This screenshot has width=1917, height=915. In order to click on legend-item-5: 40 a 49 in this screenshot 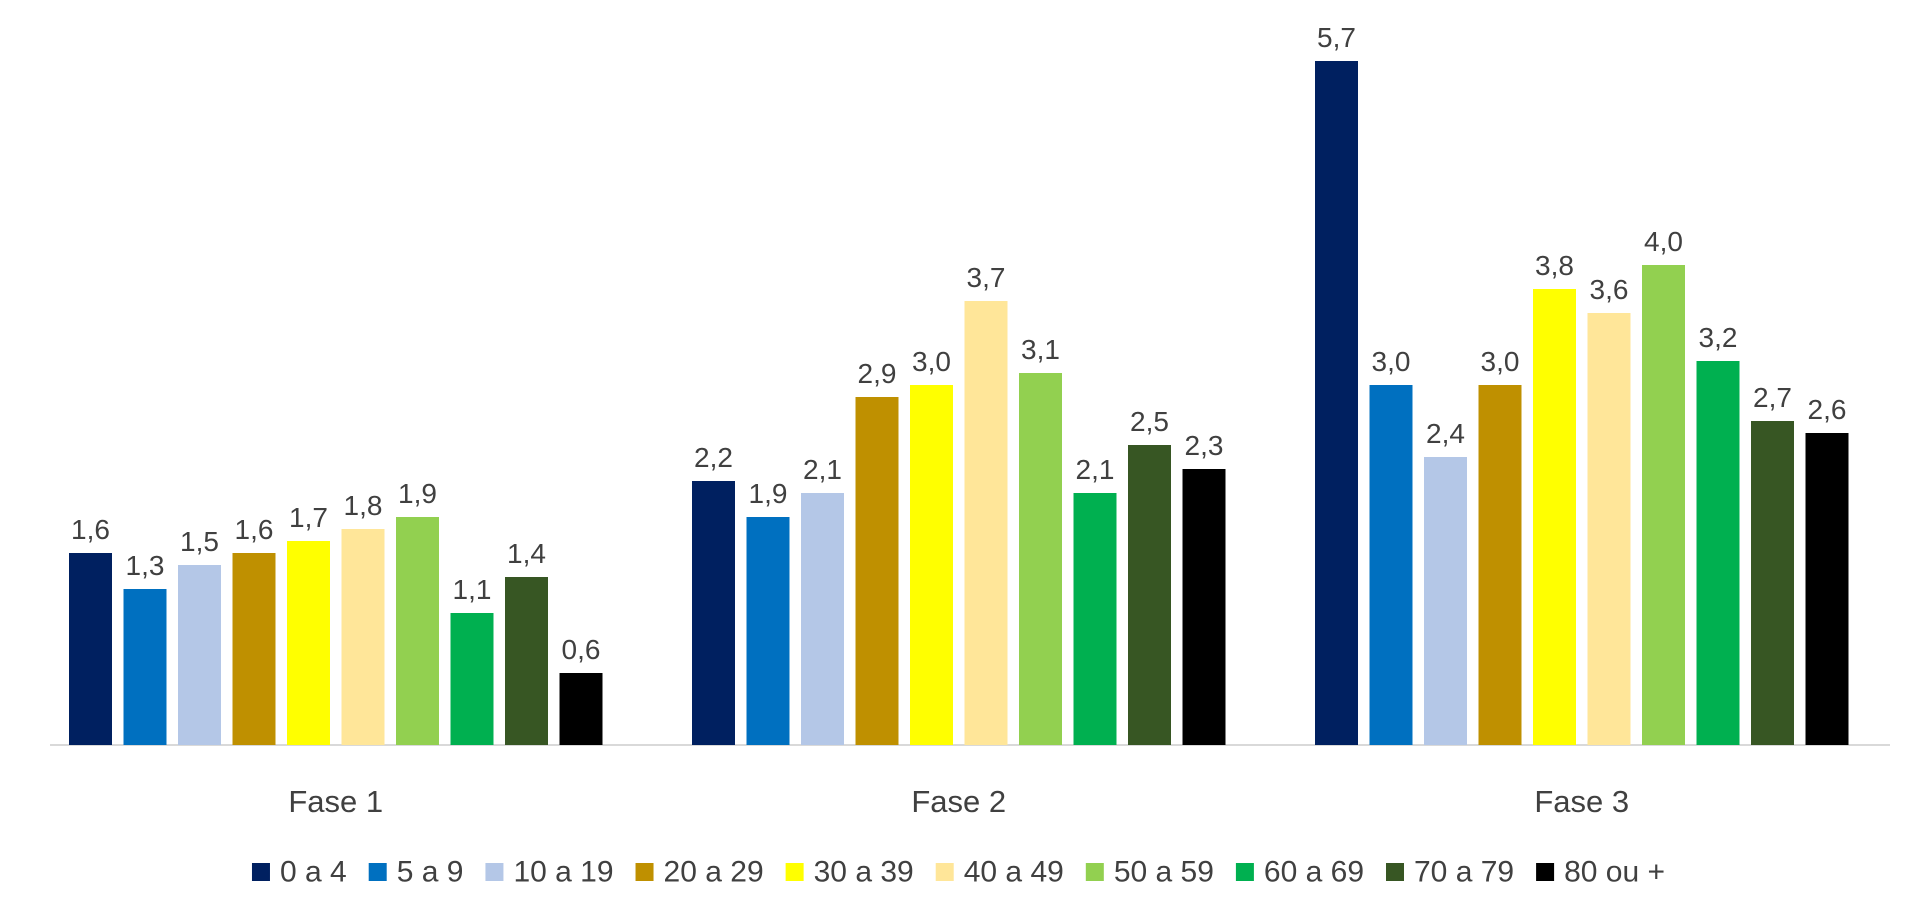, I will do `click(999, 872)`.